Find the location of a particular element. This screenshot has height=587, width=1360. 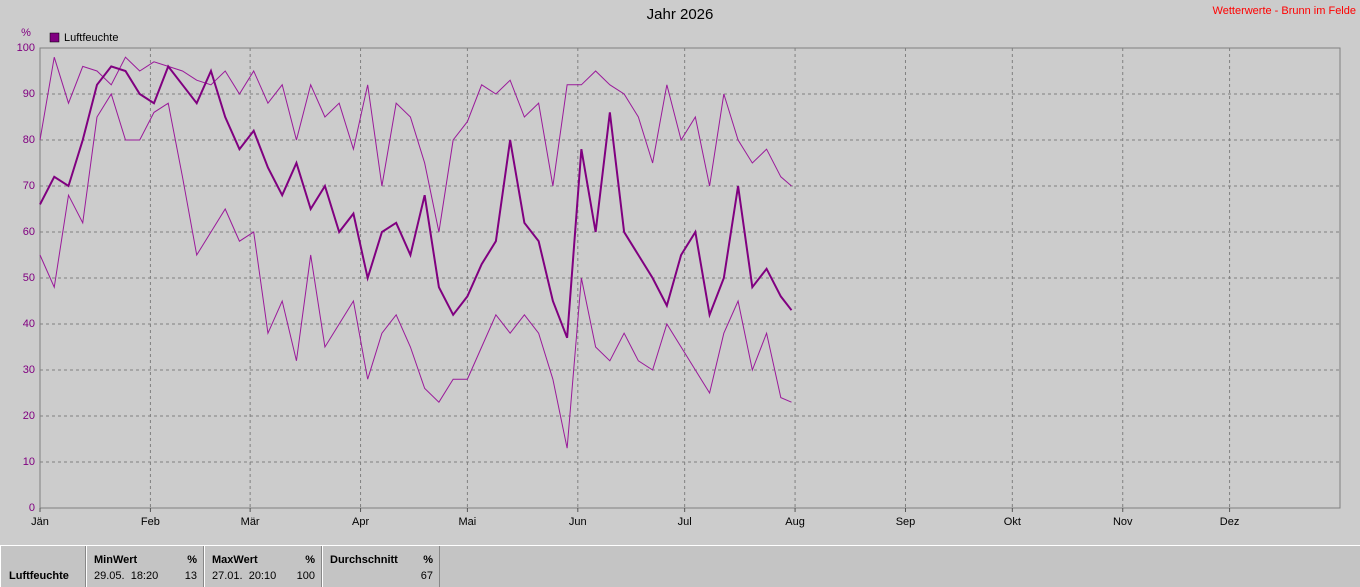

x-tick-label: Nov is located at coordinates (1123, 522).